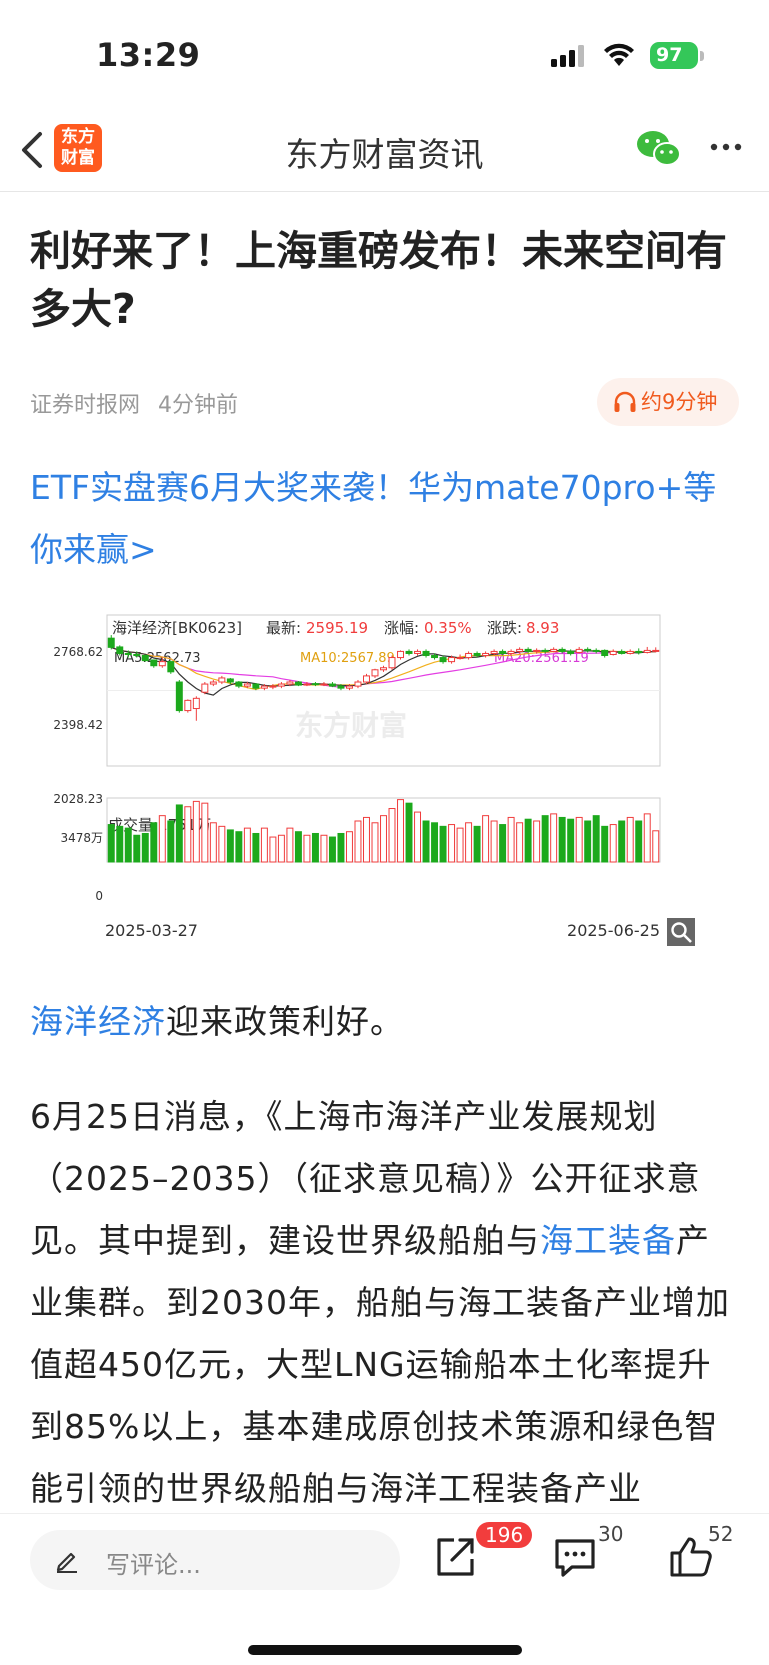  What do you see at coordinates (33, 150) in the screenshot?
I see `back-chevron-icon` at bounding box center [33, 150].